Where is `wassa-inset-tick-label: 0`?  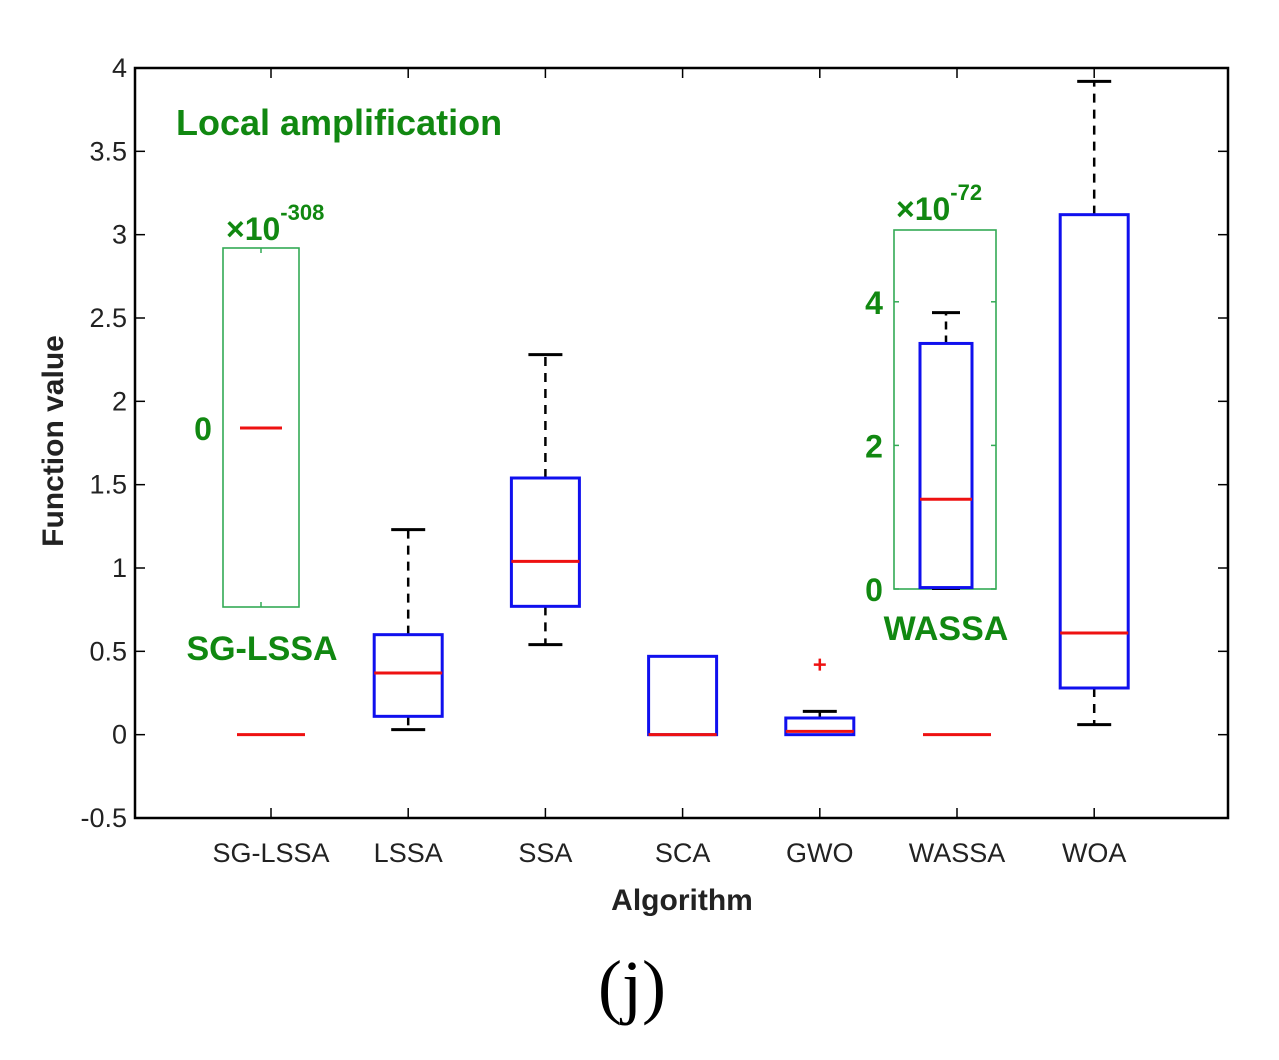
wassa-inset-tick-label: 0 is located at coordinates (874, 590).